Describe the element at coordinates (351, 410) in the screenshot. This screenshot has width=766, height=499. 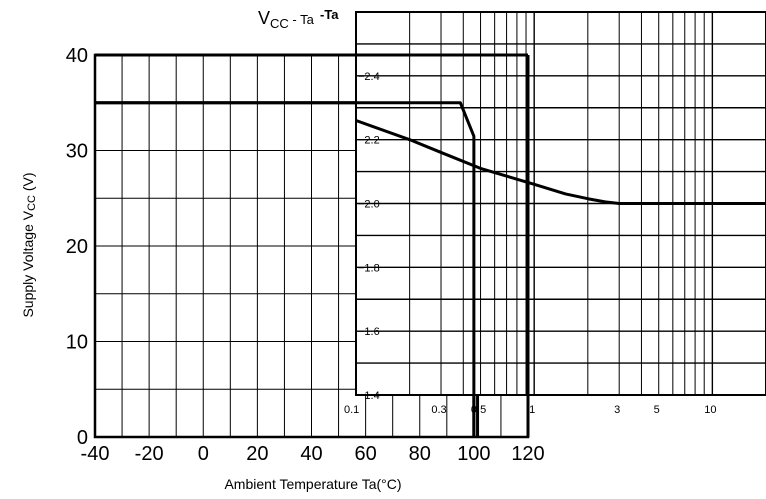
I see `chart-b-x-tick-label: 0.1` at that location.